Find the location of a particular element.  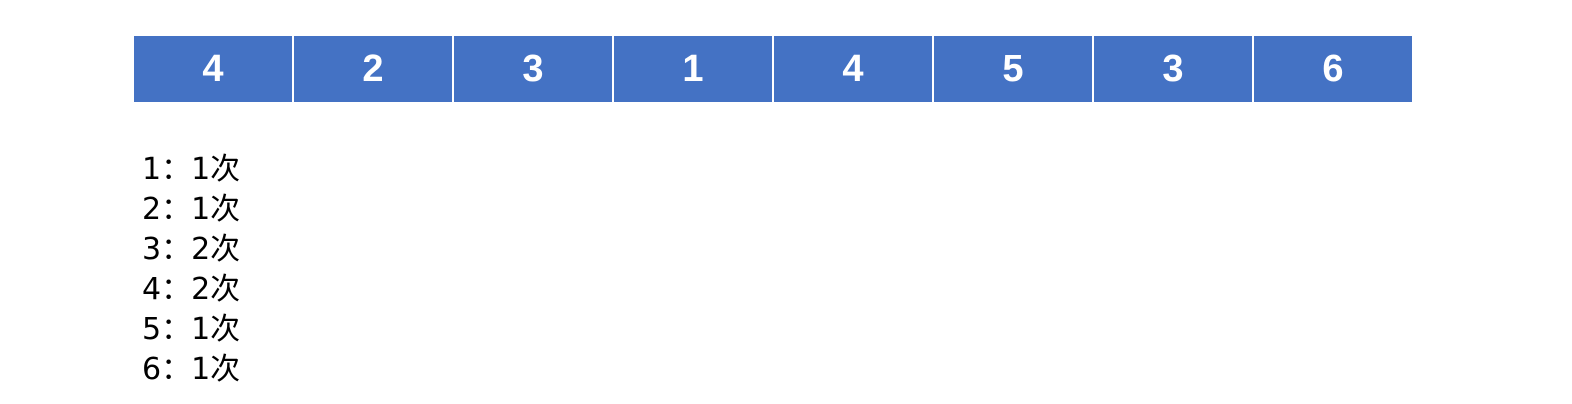

array-cell: 5 is located at coordinates (1013, 69).